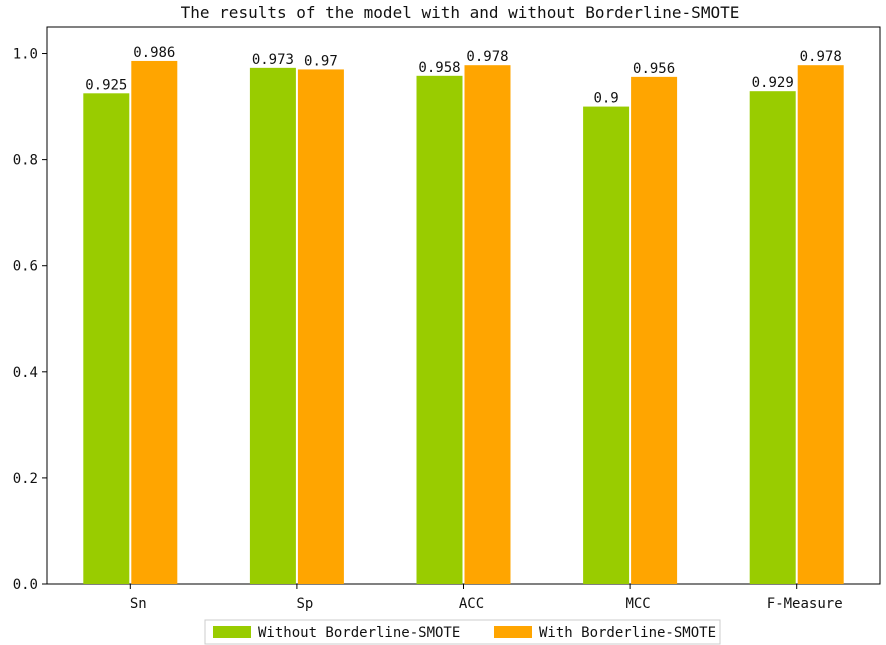 This screenshot has height=645, width=886. What do you see at coordinates (805, 604) in the screenshot?
I see `x-tick-label: F-Measure` at bounding box center [805, 604].